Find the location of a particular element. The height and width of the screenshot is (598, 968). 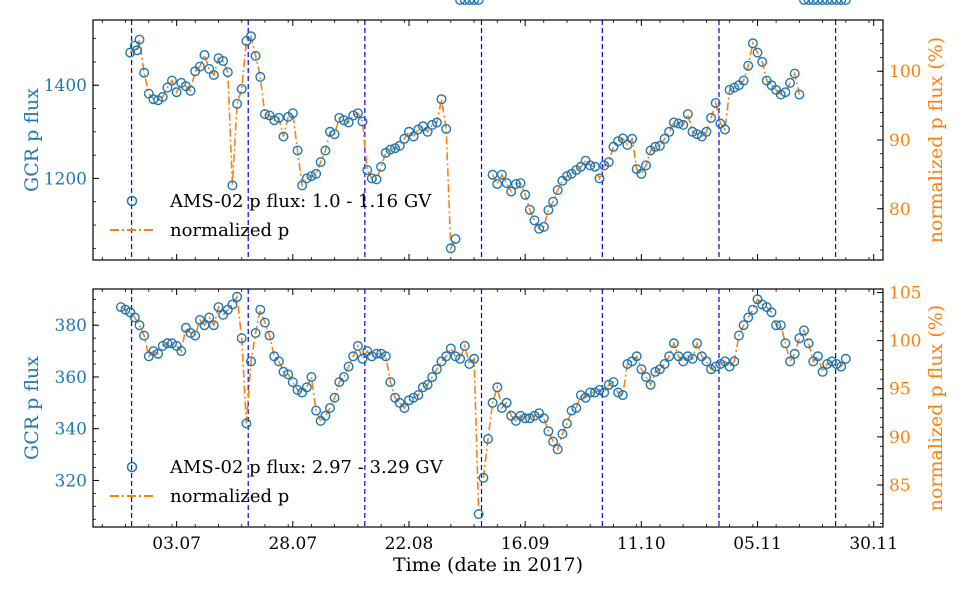

top-y-right-tick-label-100: 100 is located at coordinates (905, 72).